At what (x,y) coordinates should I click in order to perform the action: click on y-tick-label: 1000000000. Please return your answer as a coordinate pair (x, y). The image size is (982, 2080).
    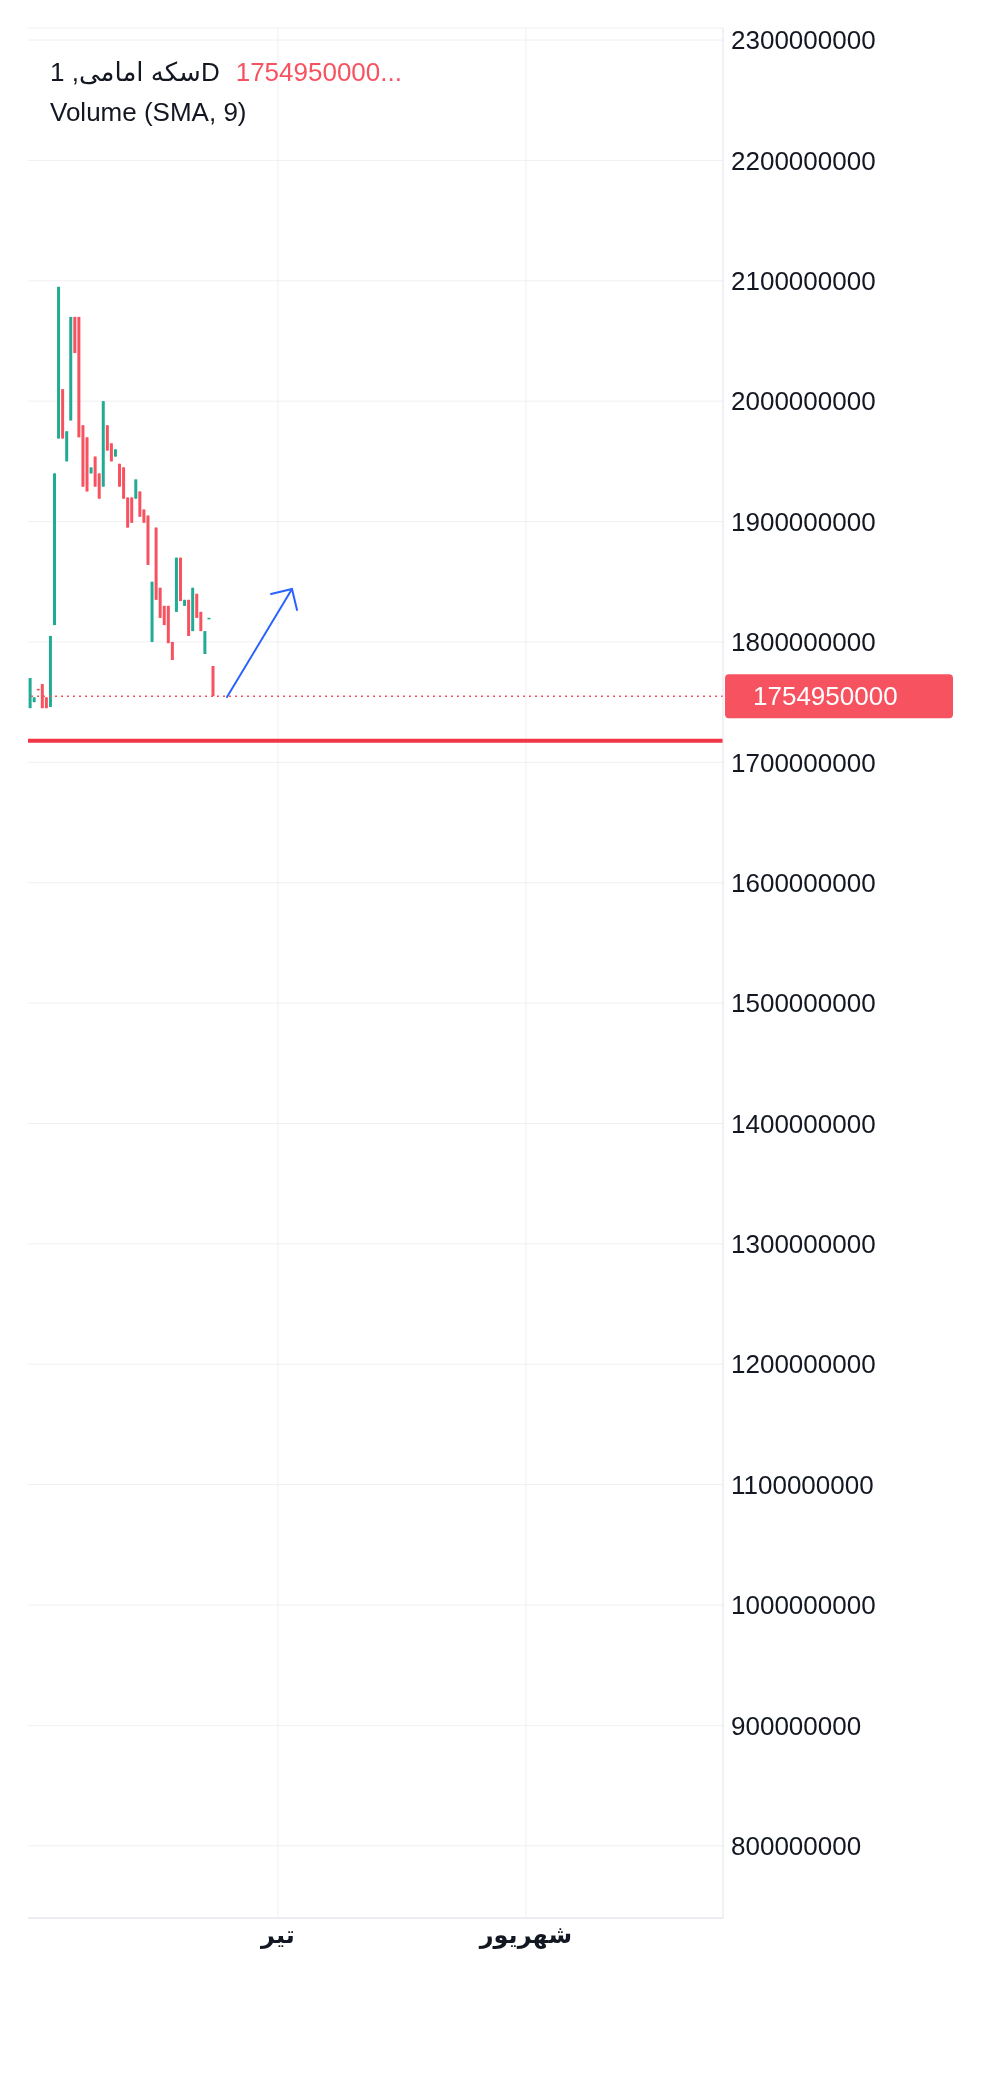
    Looking at the image, I should click on (803, 1605).